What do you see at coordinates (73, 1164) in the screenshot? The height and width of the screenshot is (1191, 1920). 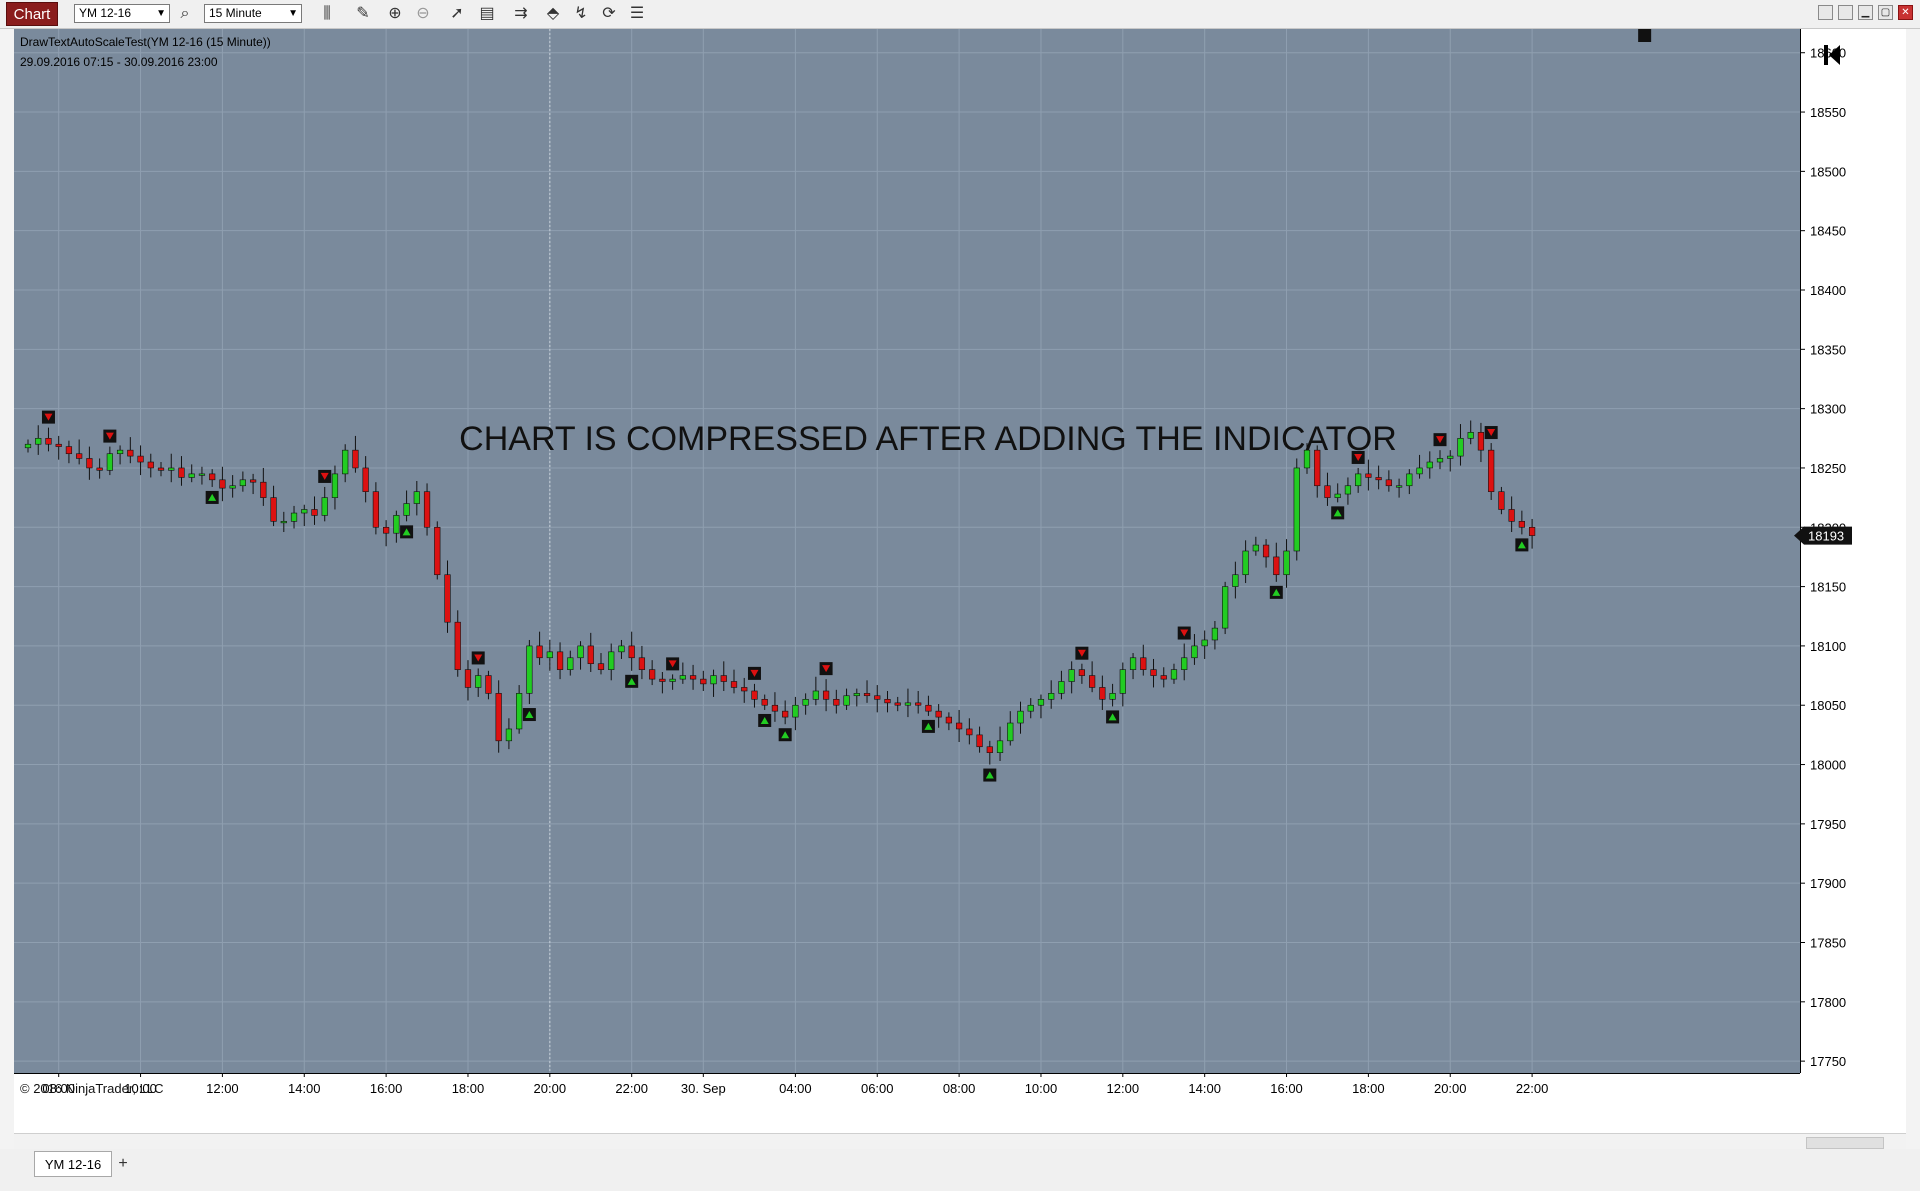 I see `tab-ym-12-16: YM 12-16` at bounding box center [73, 1164].